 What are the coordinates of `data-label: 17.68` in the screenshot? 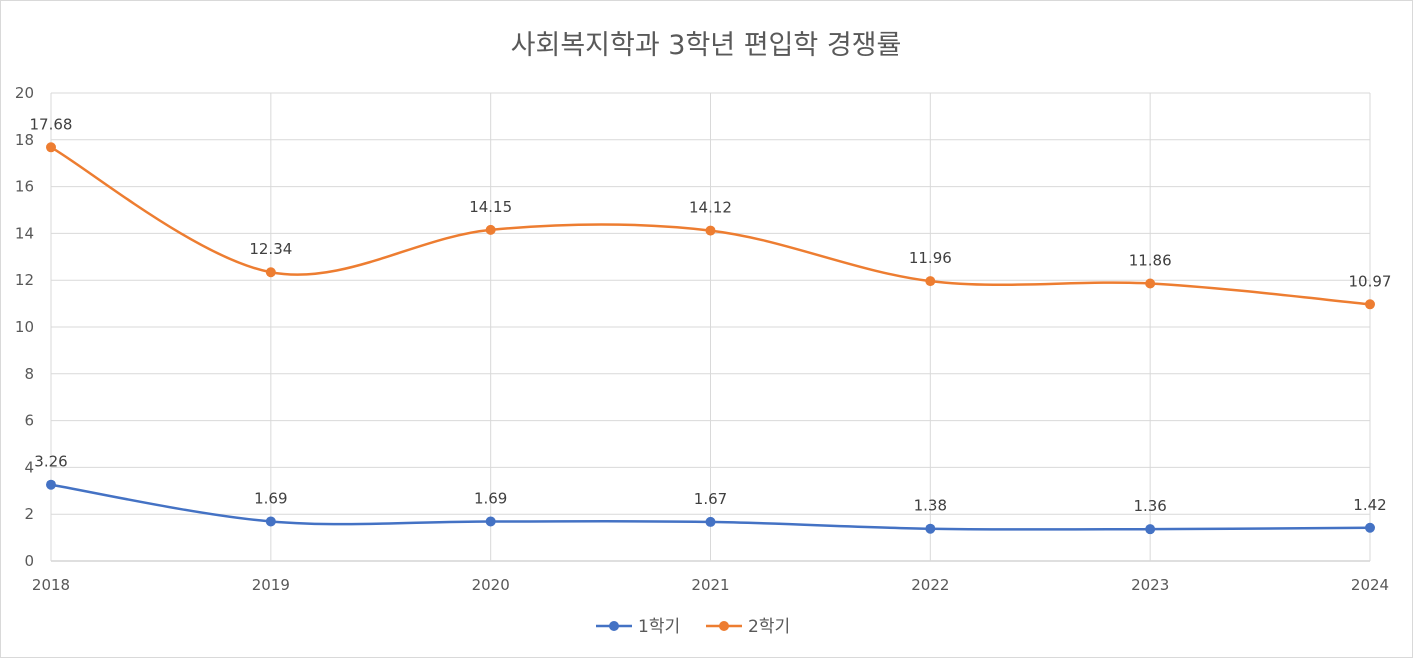 It's located at (51, 124).